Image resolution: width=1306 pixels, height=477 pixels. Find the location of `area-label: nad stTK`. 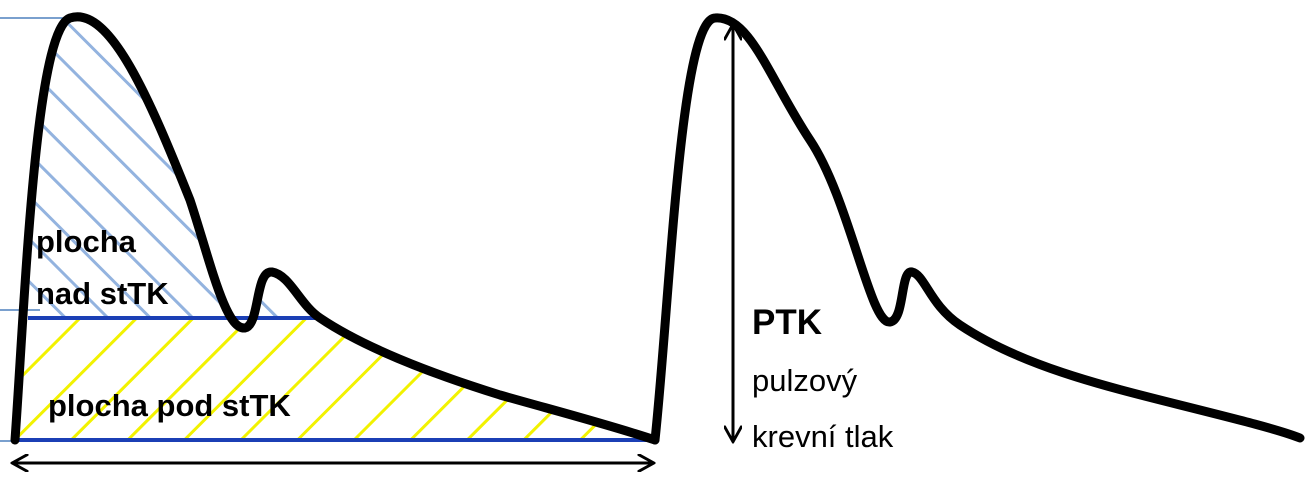

area-label: nad stTK is located at coordinates (102, 293).